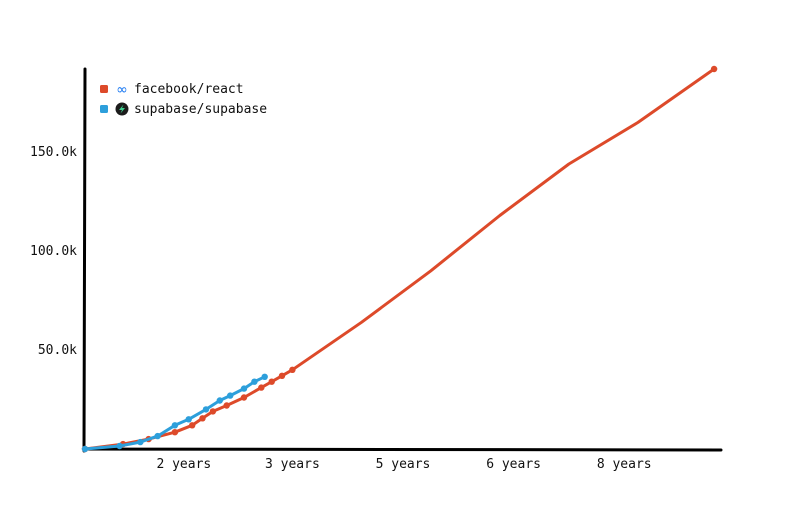 The height and width of the screenshot is (525, 789). Describe the element at coordinates (402, 449) in the screenshot. I see `x-axis-line` at that location.